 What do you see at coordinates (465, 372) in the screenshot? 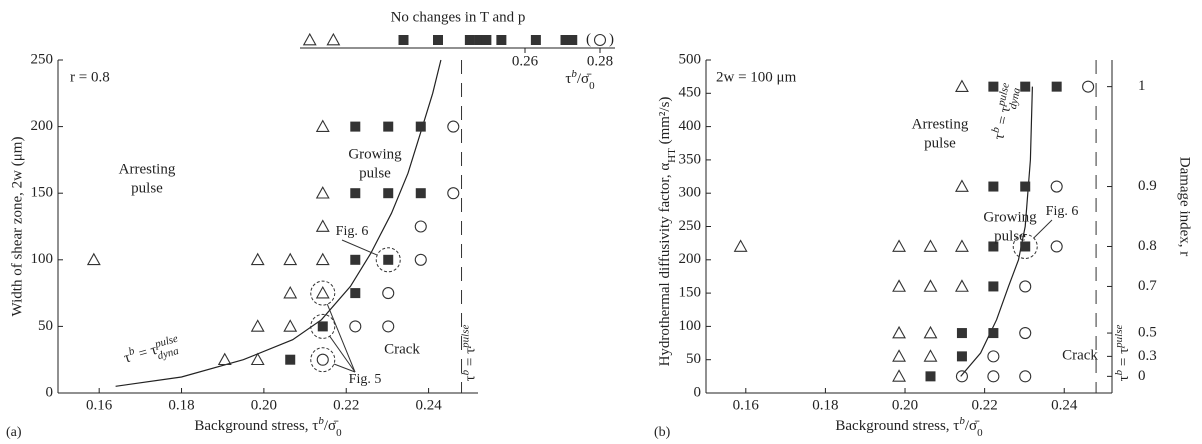
I see `threshold-label-part: b` at bounding box center [465, 372].